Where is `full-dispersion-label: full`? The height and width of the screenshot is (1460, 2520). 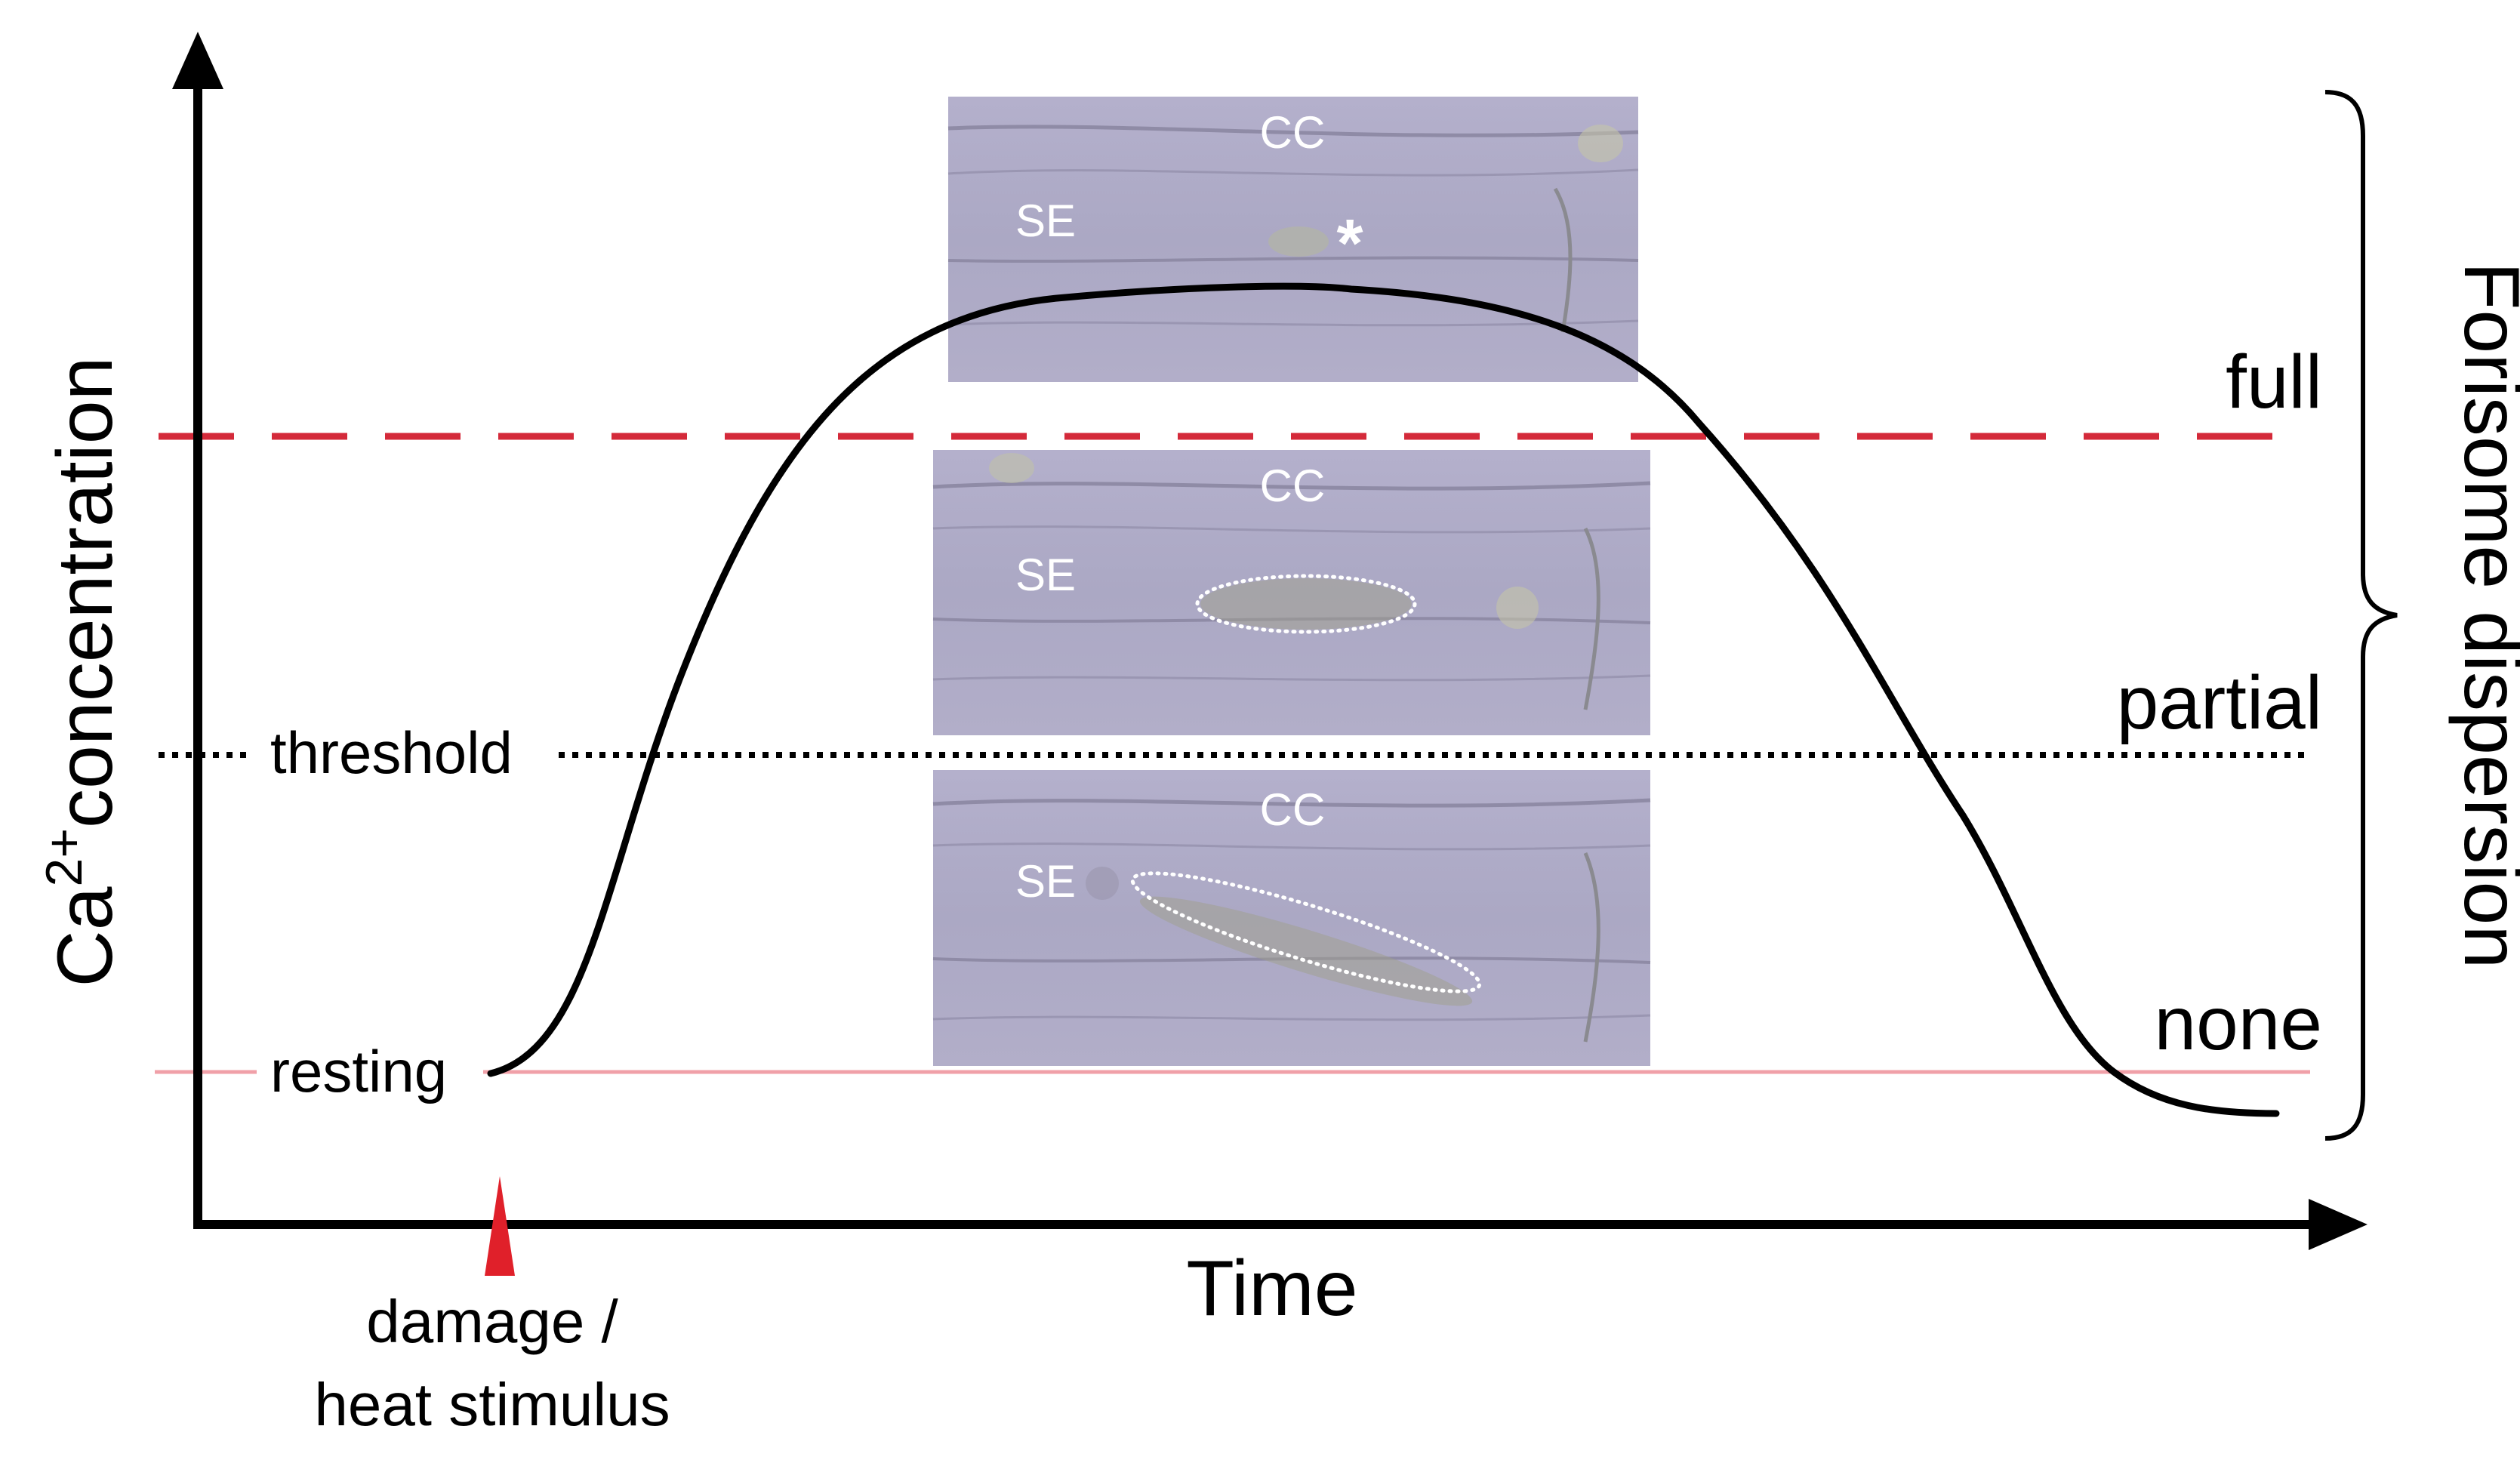
full-dispersion-label: full is located at coordinates (2274, 382).